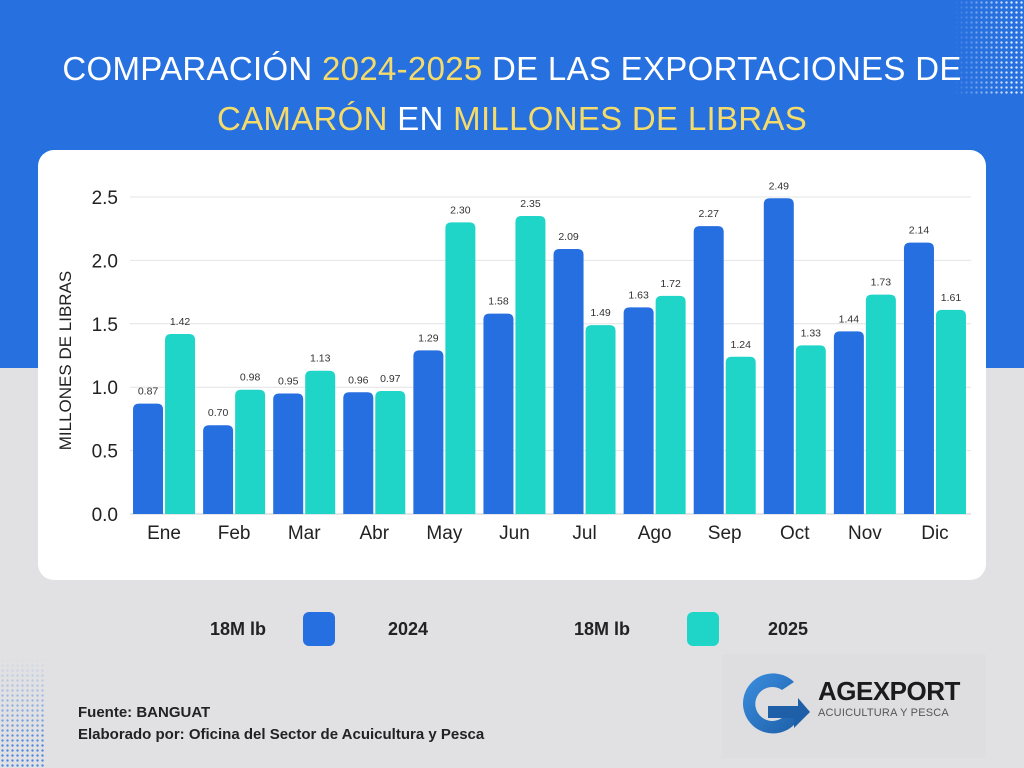 The height and width of the screenshot is (768, 1024). Describe the element at coordinates (358, 380) in the screenshot. I see `data-label: 0.96` at that location.